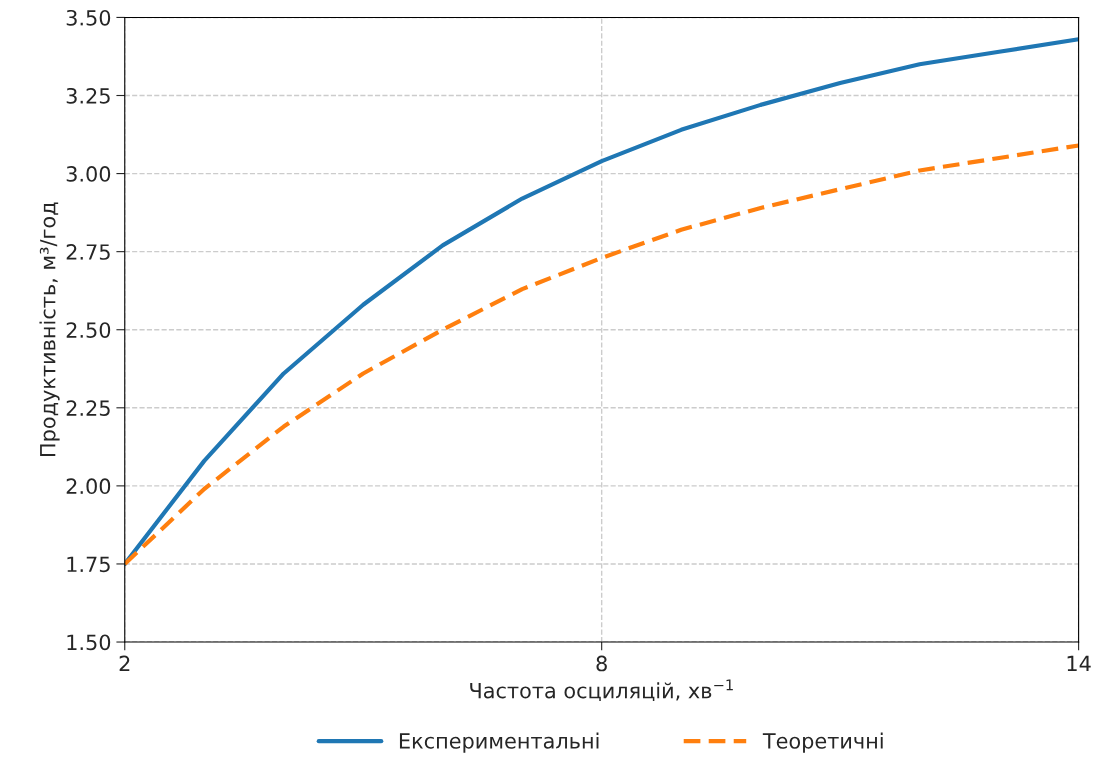 This screenshot has height=758, width=1104. What do you see at coordinates (88, 330) in the screenshot?
I see `y-tick-label: 2.50` at bounding box center [88, 330].